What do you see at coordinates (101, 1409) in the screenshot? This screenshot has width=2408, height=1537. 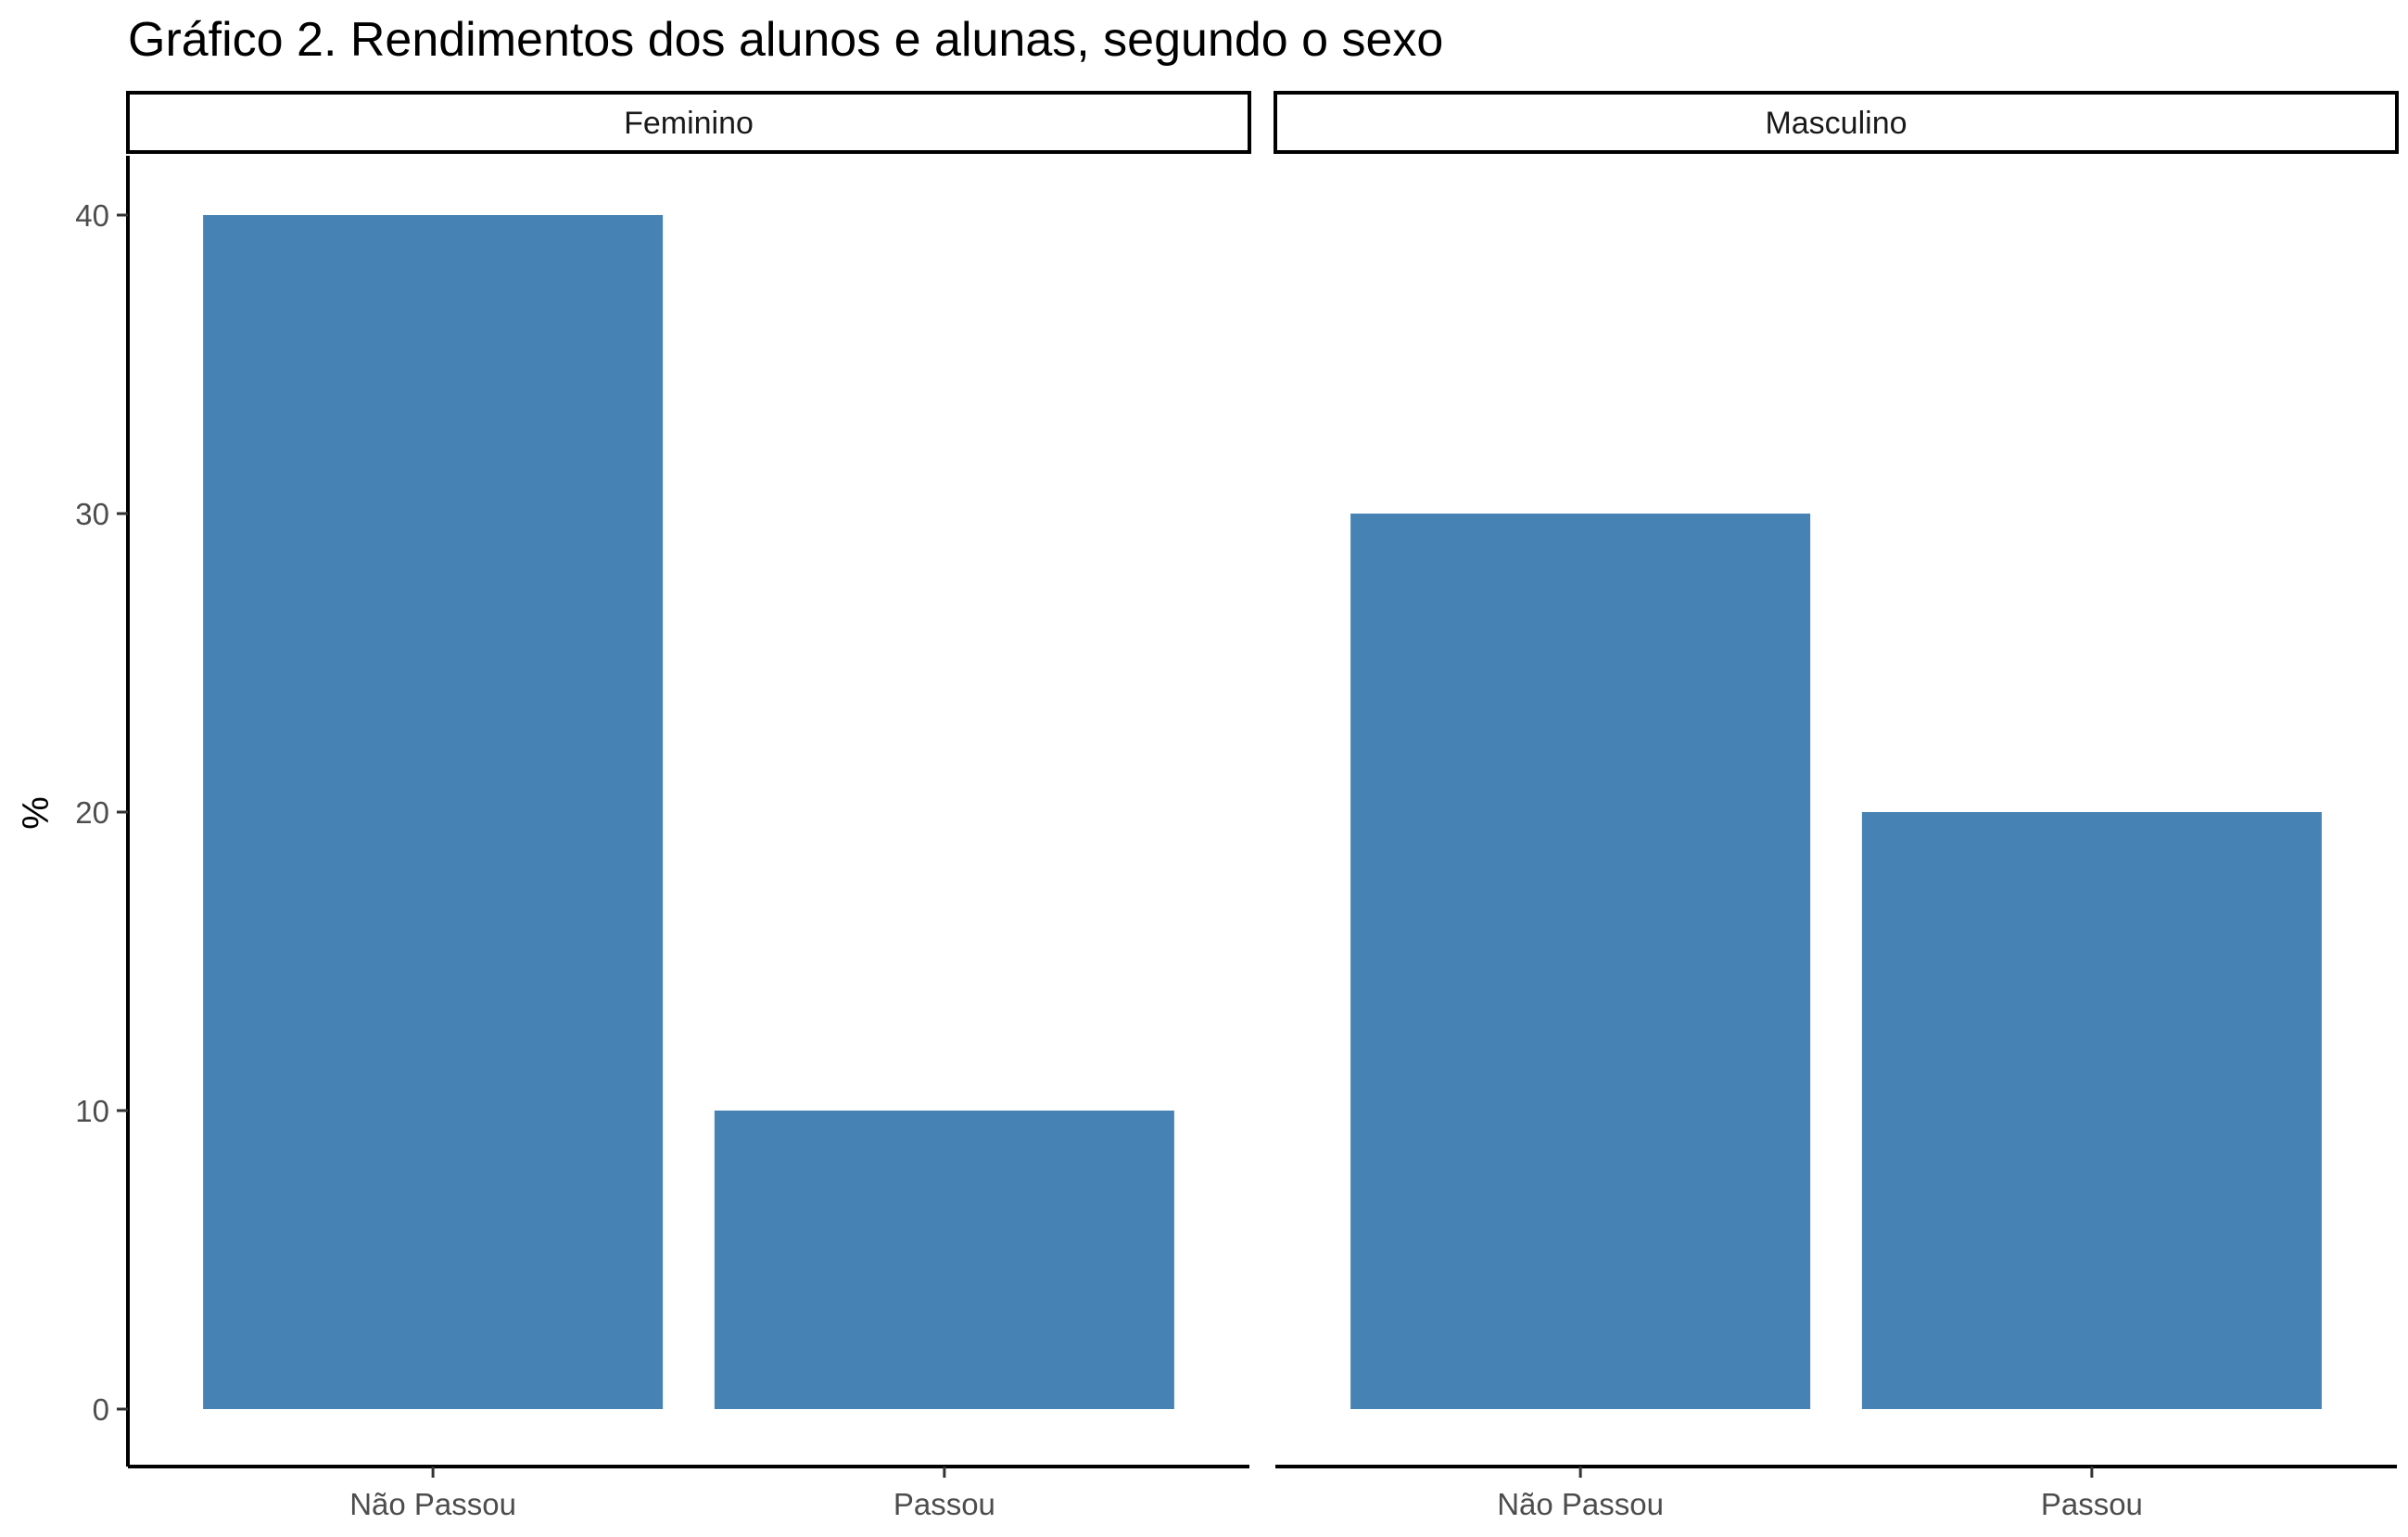 I see `y-tick-label: 0` at bounding box center [101, 1409].